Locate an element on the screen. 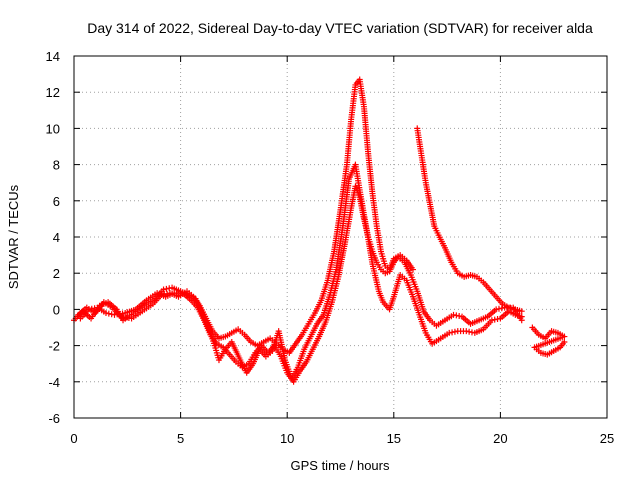 The image size is (640, 480). y-tick-label: 6 is located at coordinates (56, 201).